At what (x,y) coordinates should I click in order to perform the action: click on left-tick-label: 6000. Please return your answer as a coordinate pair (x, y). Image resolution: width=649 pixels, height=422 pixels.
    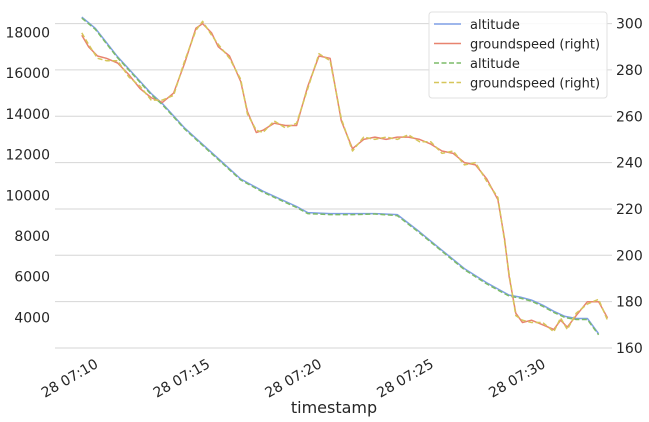
    Looking at the image, I should click on (32, 278).